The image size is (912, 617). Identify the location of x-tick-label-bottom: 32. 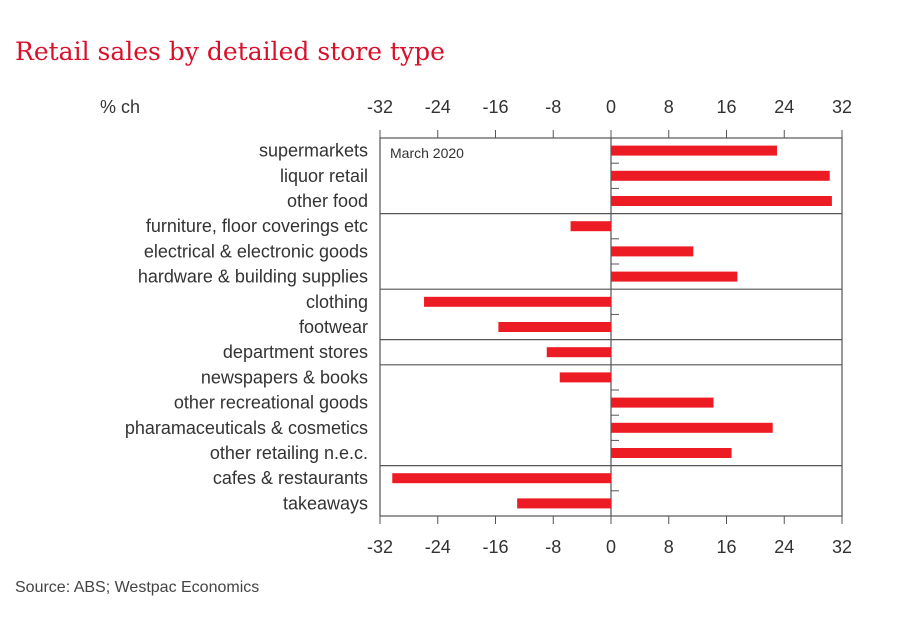
(842, 547).